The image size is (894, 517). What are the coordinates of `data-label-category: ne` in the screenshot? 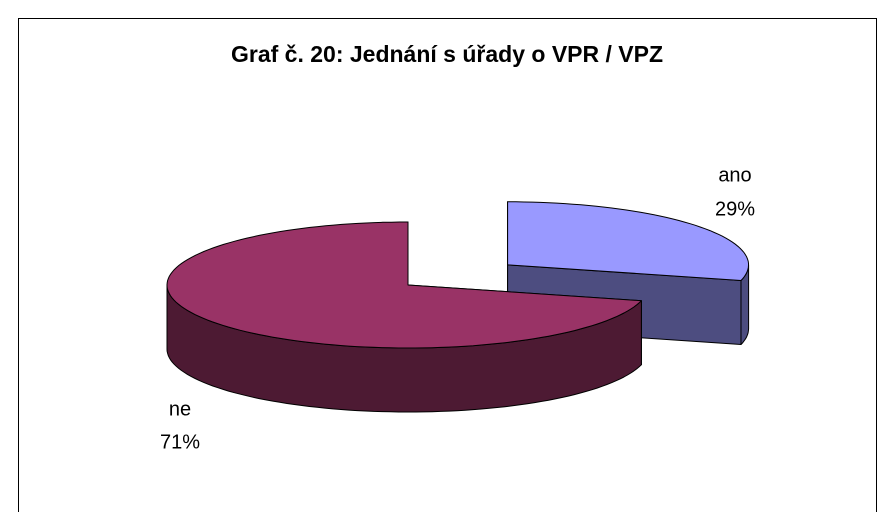 It's located at (180, 409).